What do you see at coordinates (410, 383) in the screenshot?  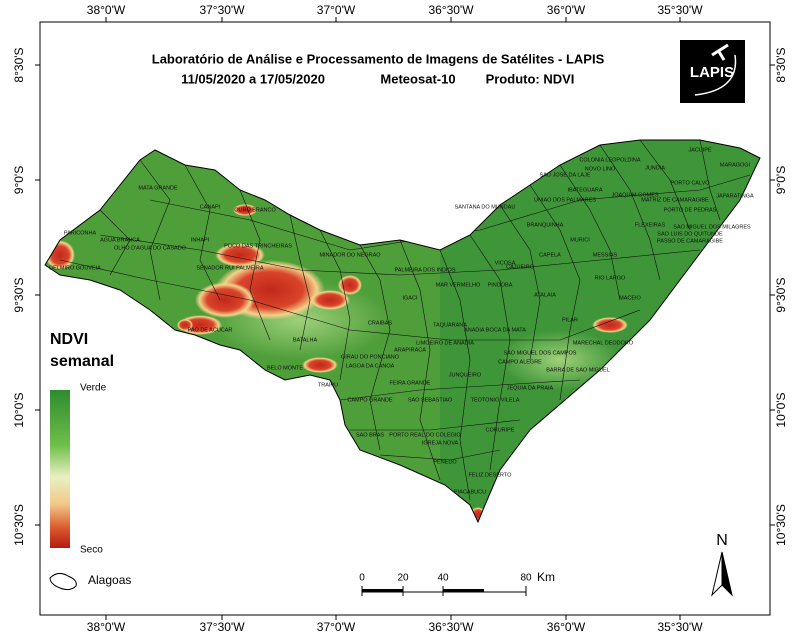 I see `municipality-label: FEIRA GRANDE` at bounding box center [410, 383].